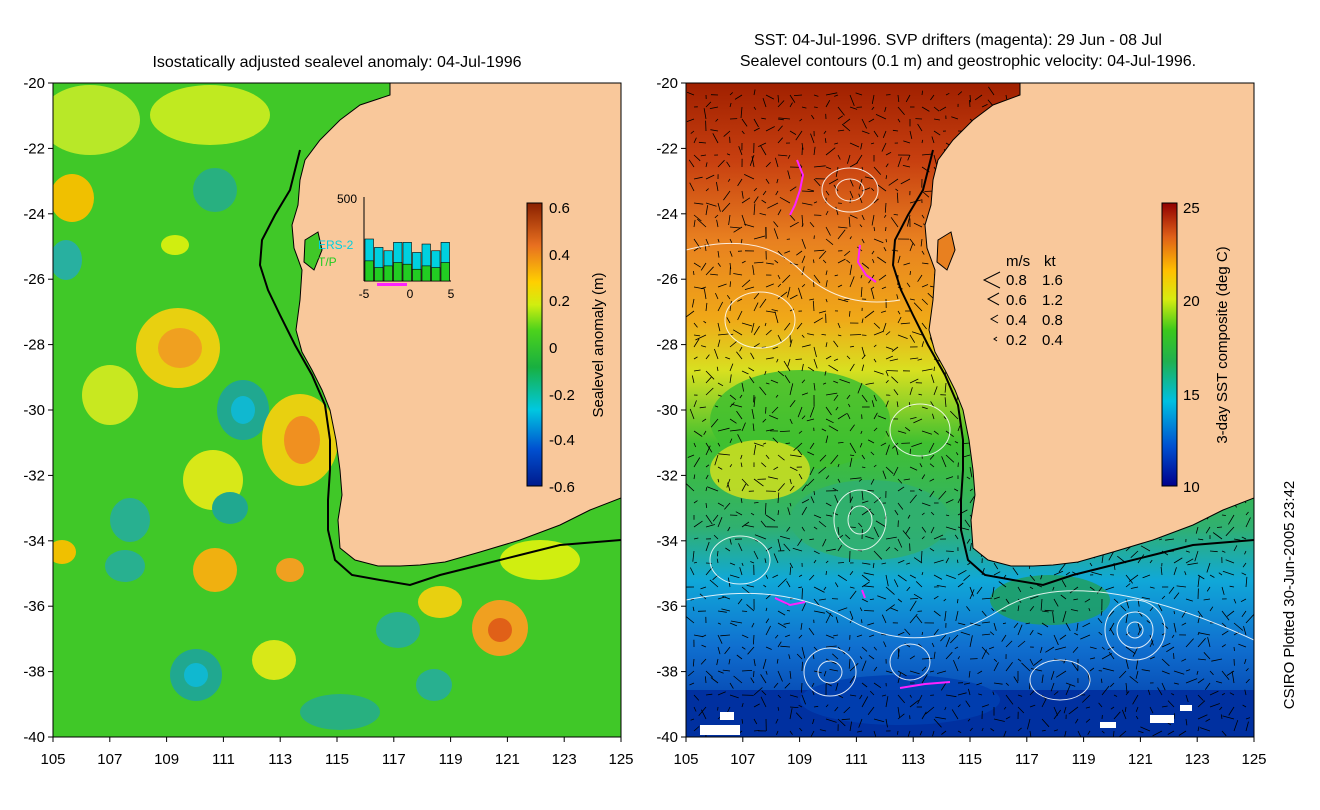 The image size is (1320, 810). I want to click on lon-tick-label: 121, so click(507, 759).